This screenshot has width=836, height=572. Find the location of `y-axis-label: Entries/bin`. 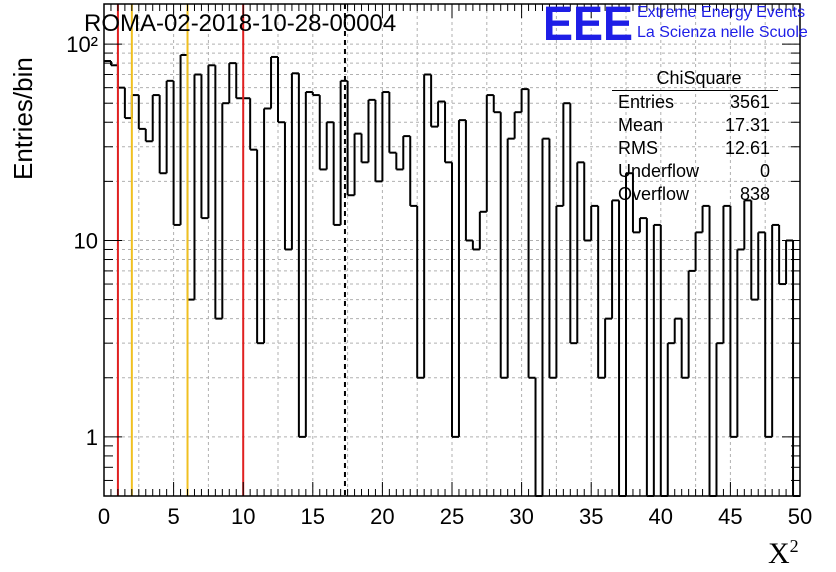

y-axis-label: Entries/bin is located at coordinates (23, 118).